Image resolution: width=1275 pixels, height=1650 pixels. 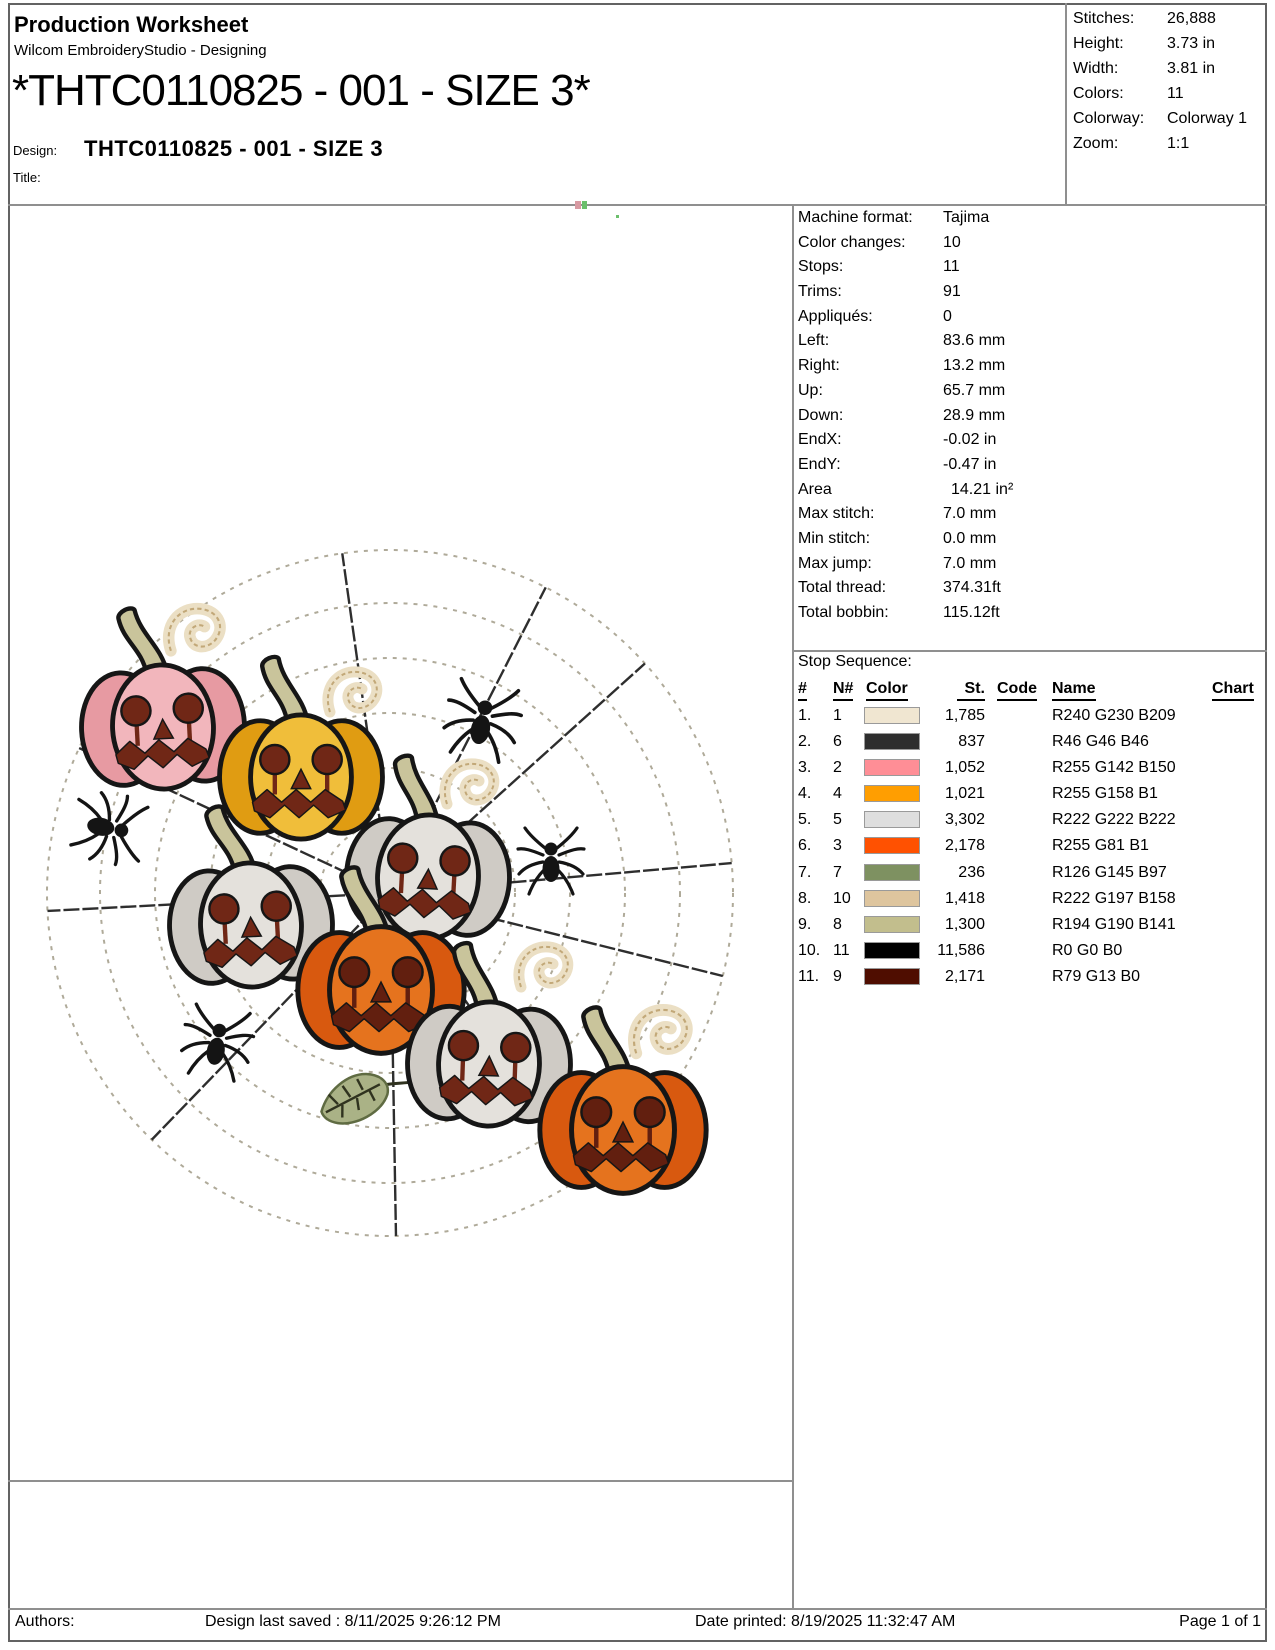 I want to click on seq-cell-stitches: 1,418, so click(x=964, y=898).